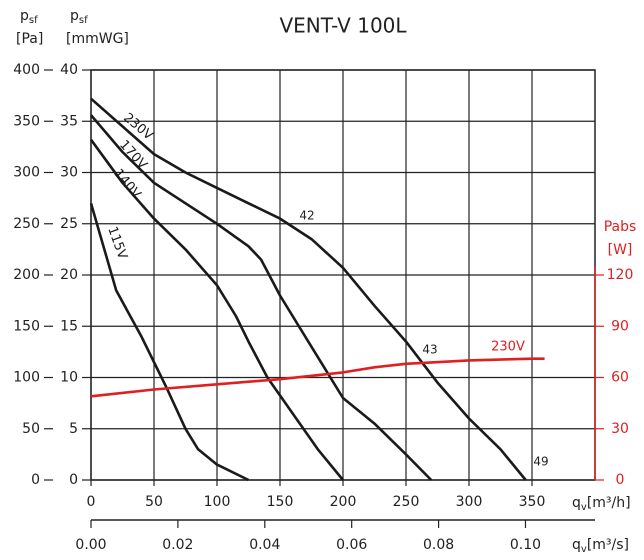  I want to click on y-alt-axis-symbol: psf, so click(79, 17).